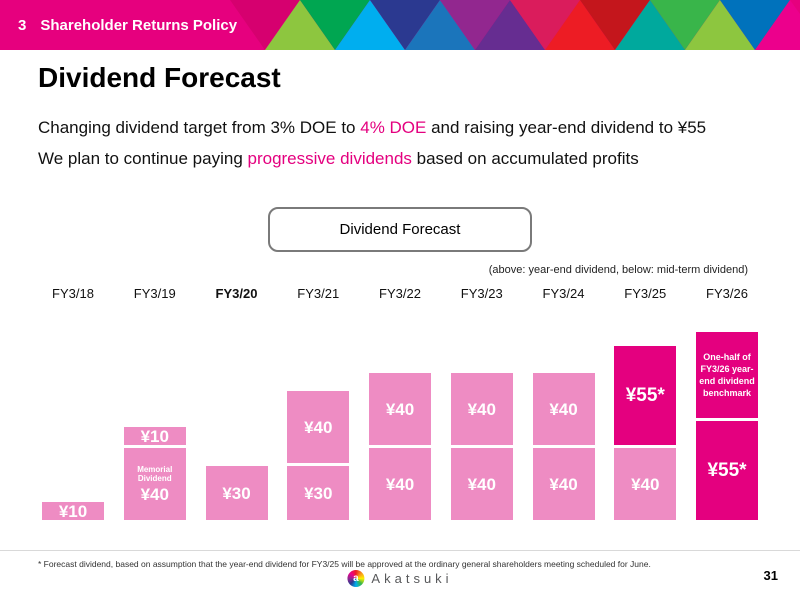  What do you see at coordinates (154, 484) in the screenshot?
I see `dividend-bar: Memorial Dividend ¥40` at bounding box center [154, 484].